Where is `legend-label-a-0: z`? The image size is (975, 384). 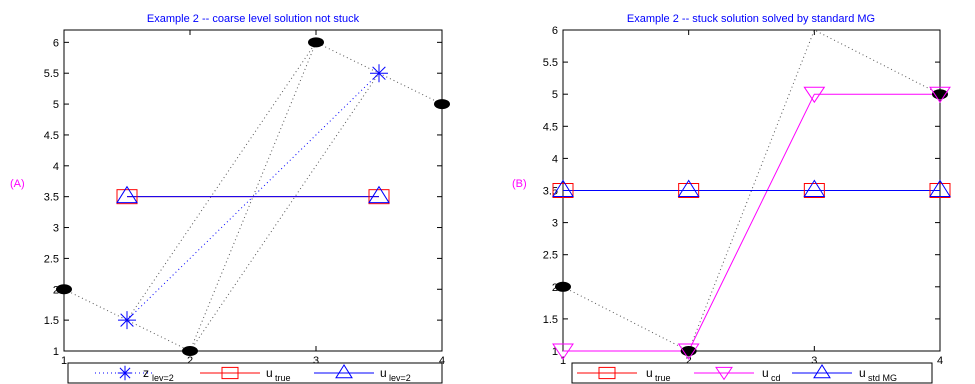
legend-label-a-0: z is located at coordinates (146, 373).